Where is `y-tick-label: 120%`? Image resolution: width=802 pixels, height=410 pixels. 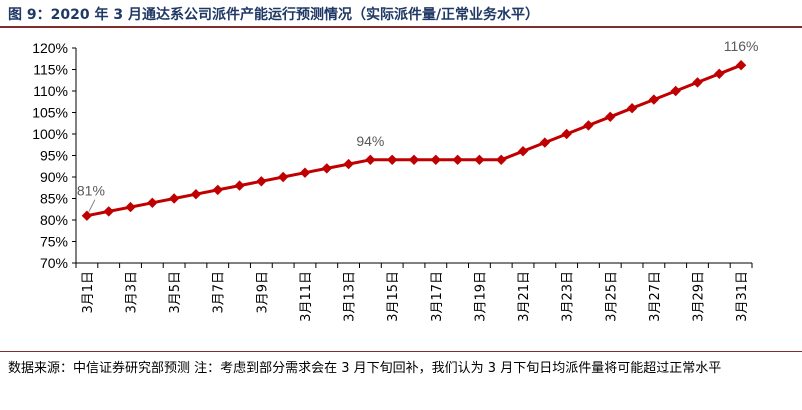 y-tick-label: 120% is located at coordinates (50, 48).